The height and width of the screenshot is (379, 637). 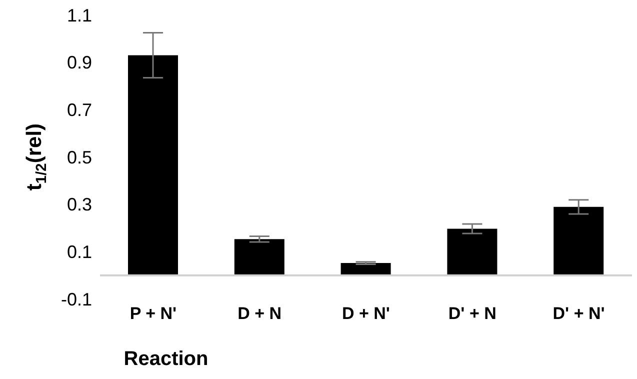 What do you see at coordinates (79, 62) in the screenshot?
I see `y-tick-label: 0.9` at bounding box center [79, 62].